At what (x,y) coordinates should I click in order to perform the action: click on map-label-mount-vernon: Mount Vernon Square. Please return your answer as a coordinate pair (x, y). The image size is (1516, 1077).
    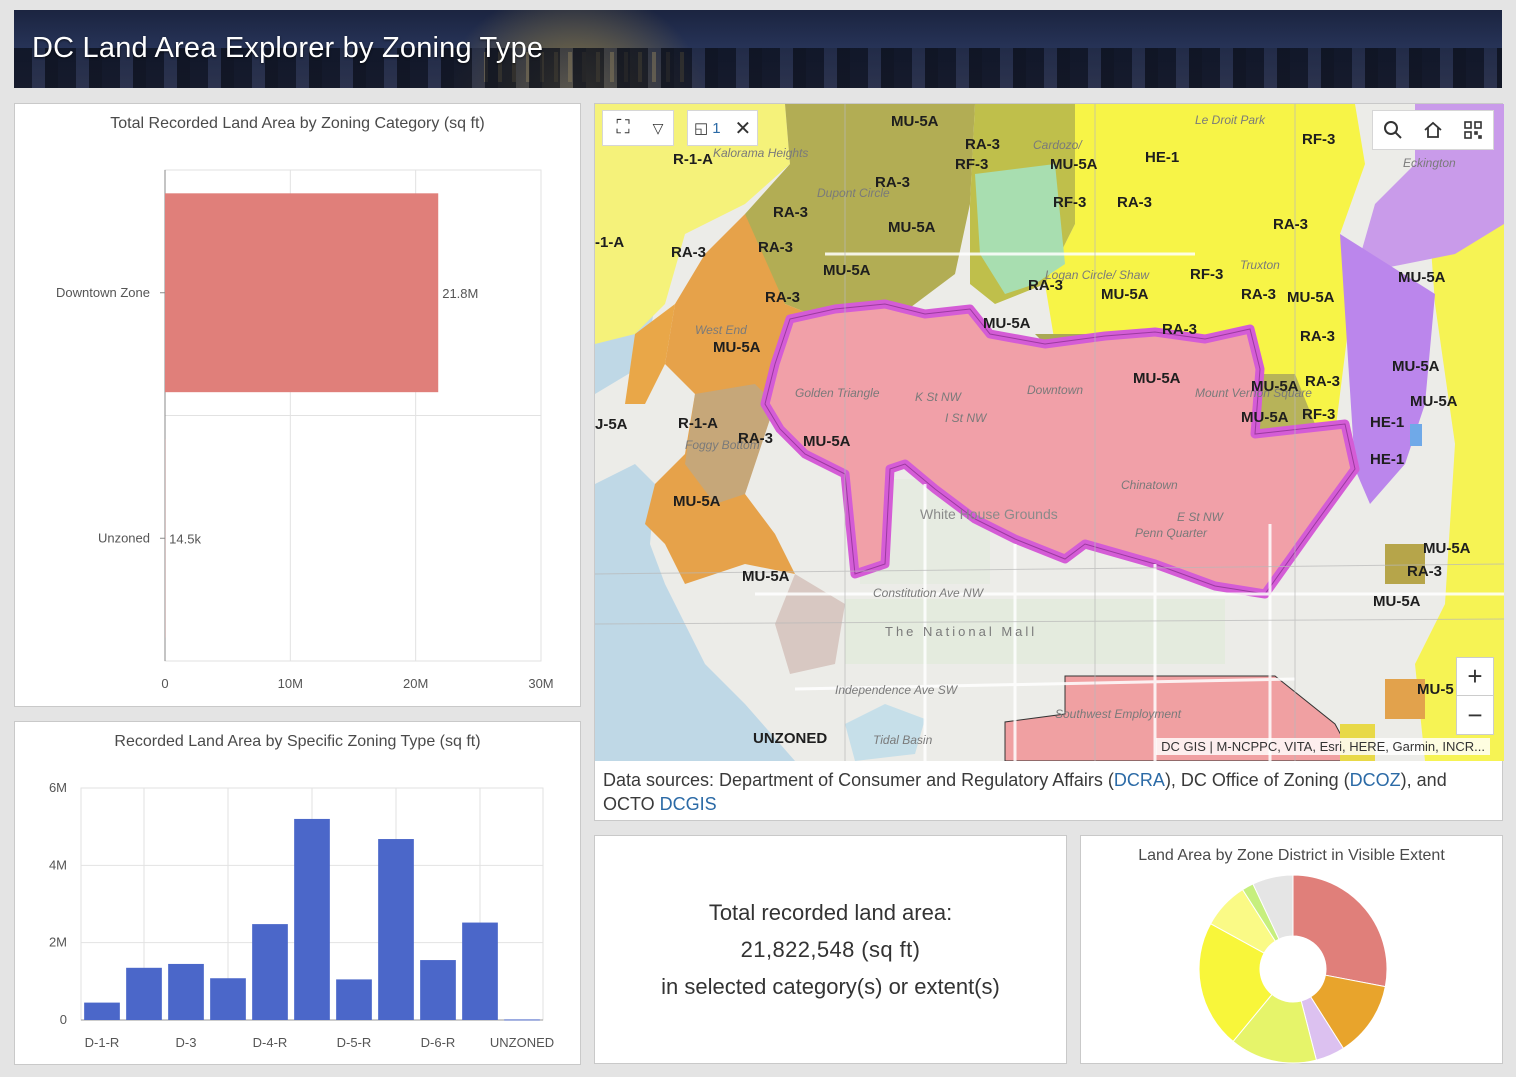
    Looking at the image, I should click on (1253, 393).